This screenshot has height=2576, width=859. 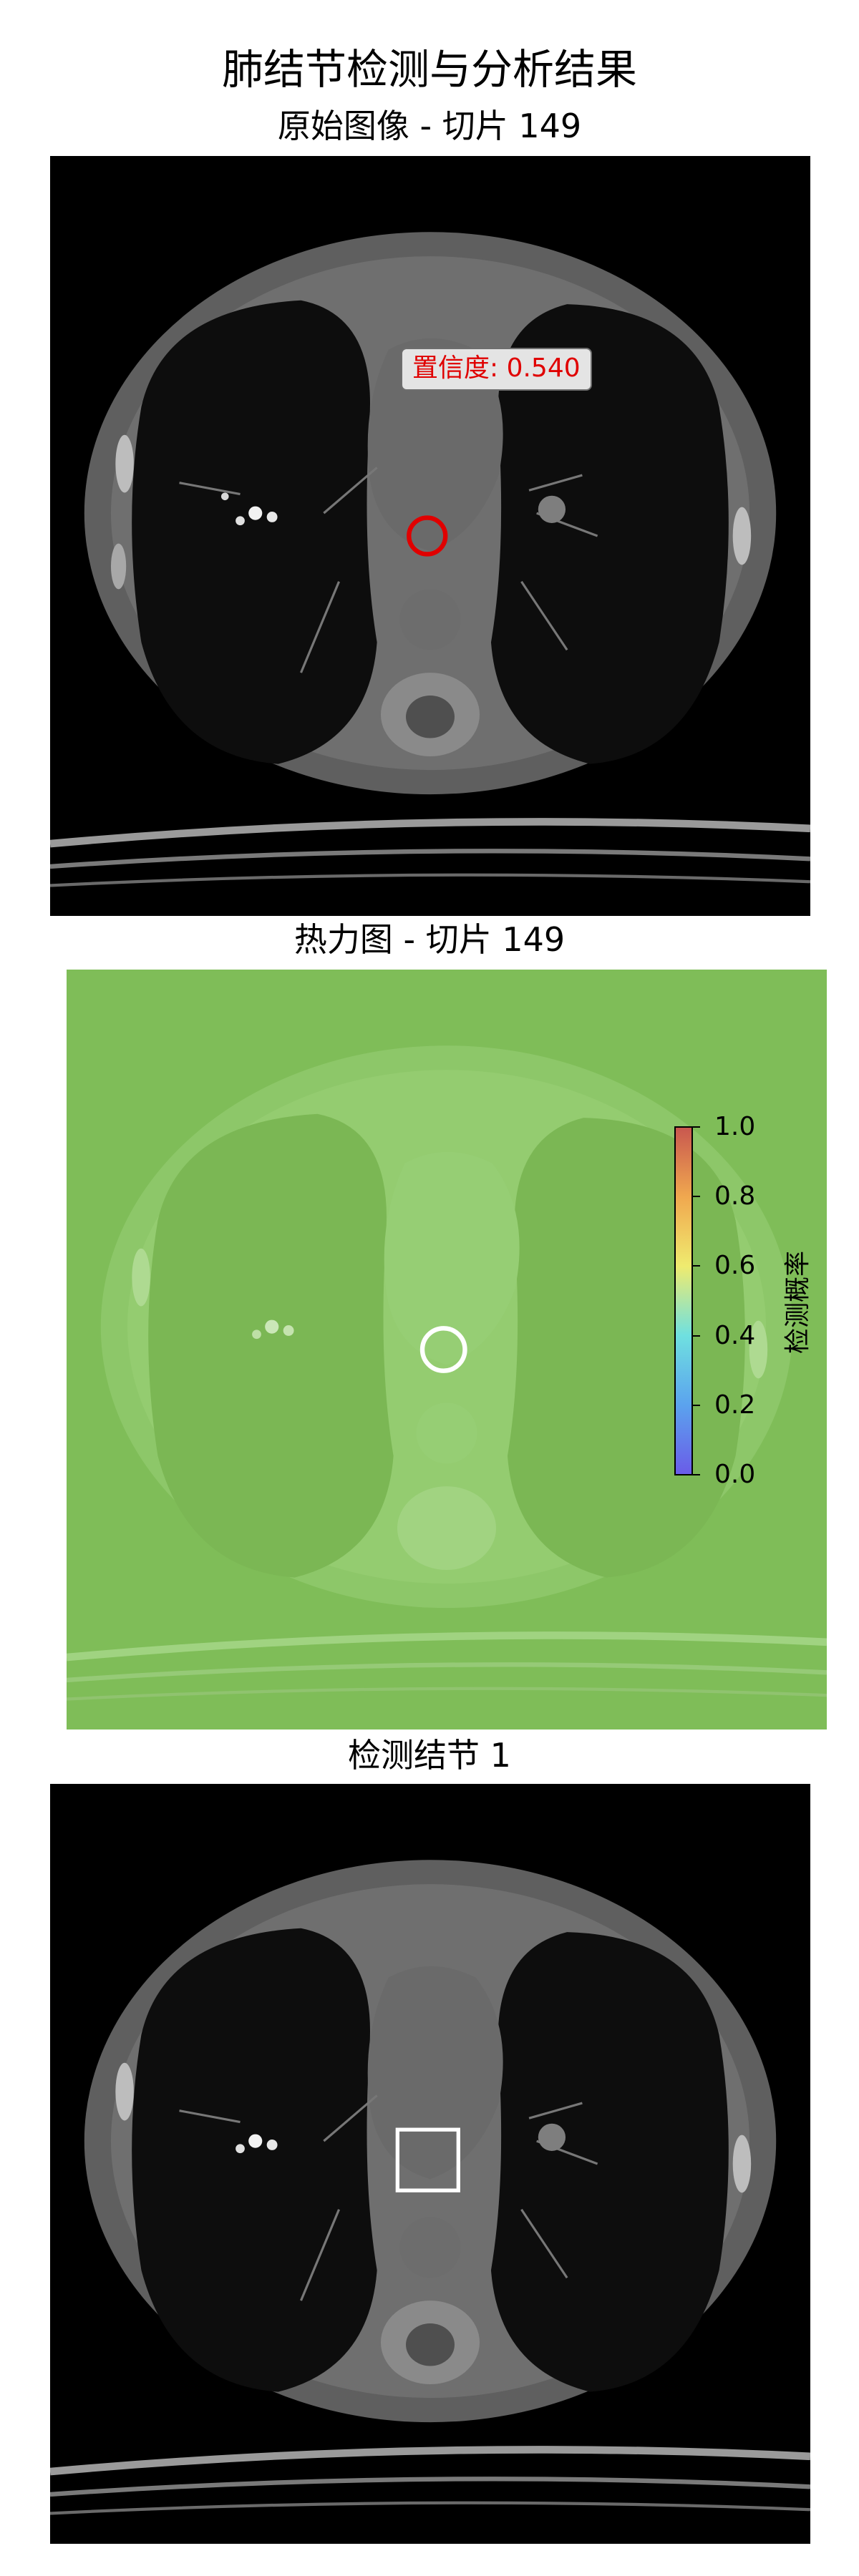 I want to click on colorbar-tick-label: 1.0, so click(x=735, y=1126).